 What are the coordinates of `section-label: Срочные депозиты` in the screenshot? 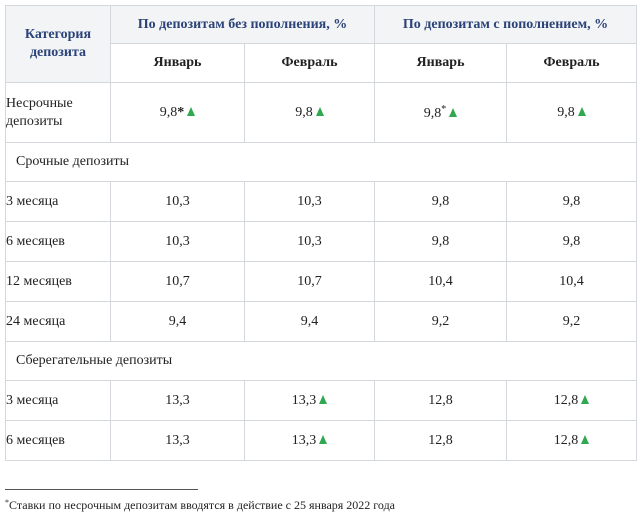 It's located at (321, 162).